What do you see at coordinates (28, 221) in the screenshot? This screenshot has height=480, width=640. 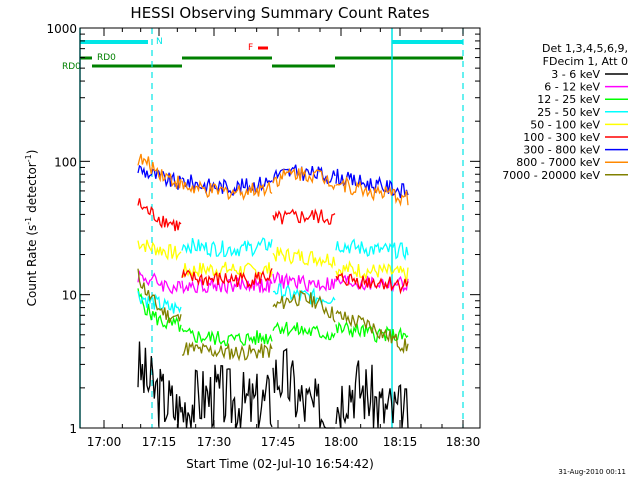 I see `y-axis-label-sup-1: -1` at bounding box center [28, 221].